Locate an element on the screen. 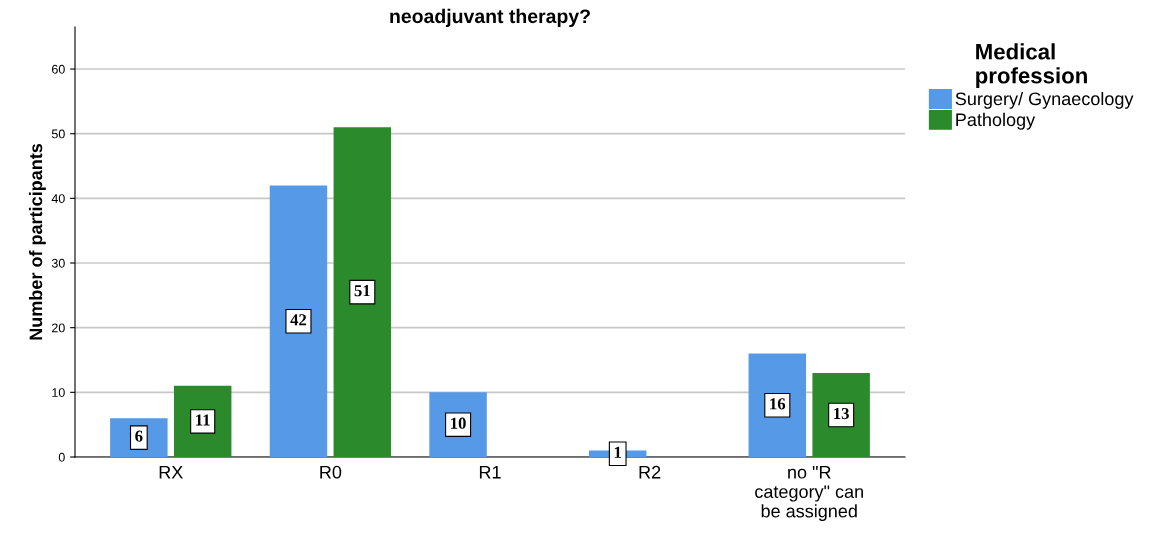 The image size is (1162, 533). y-tick-label: 10 is located at coordinates (58, 392).